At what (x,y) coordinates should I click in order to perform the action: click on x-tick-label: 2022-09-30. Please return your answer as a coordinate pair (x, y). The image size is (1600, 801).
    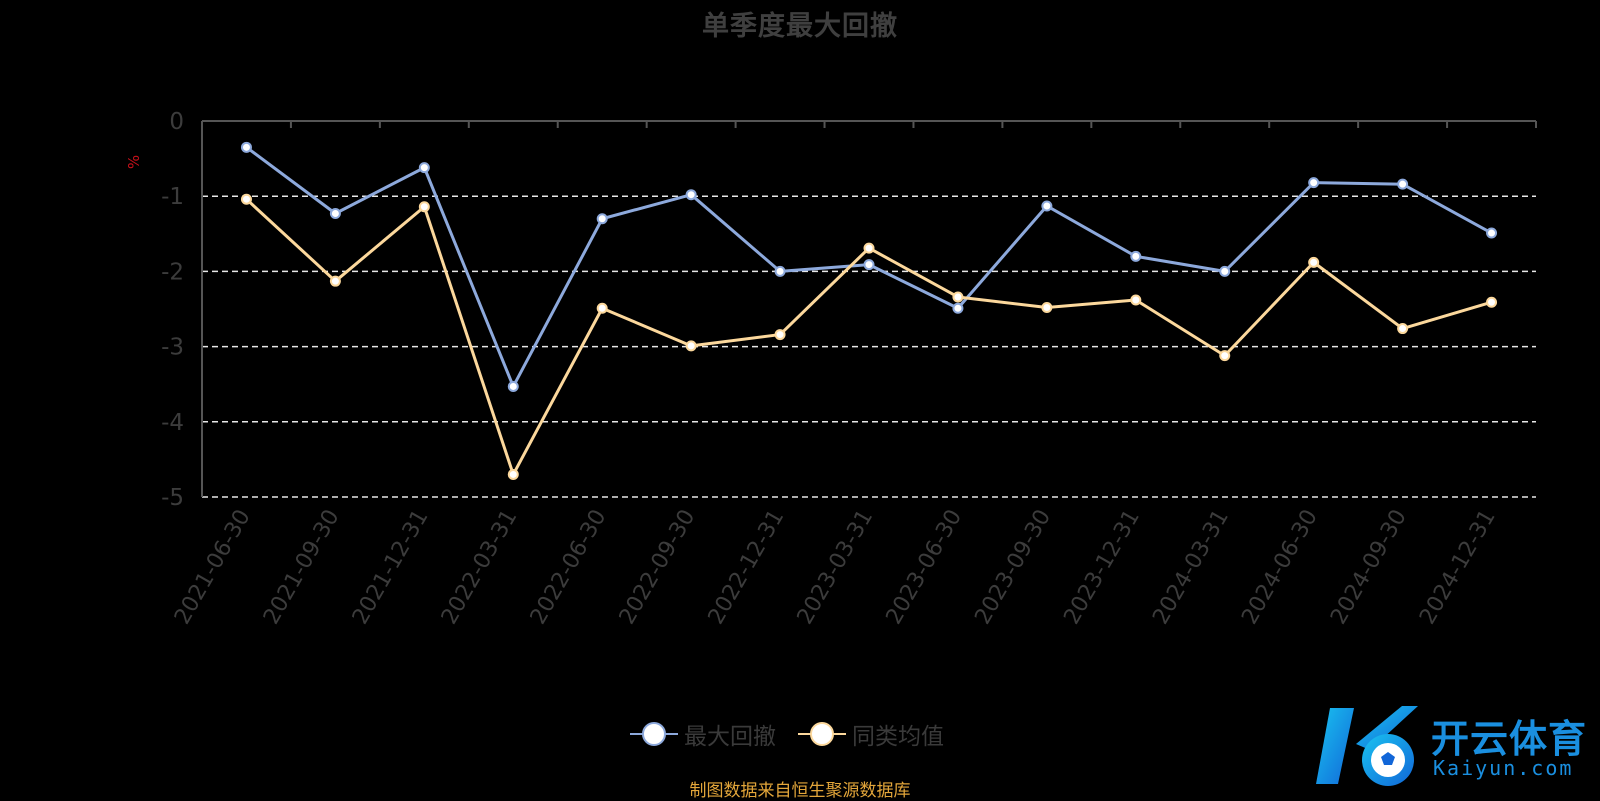
    Looking at the image, I should click on (658, 567).